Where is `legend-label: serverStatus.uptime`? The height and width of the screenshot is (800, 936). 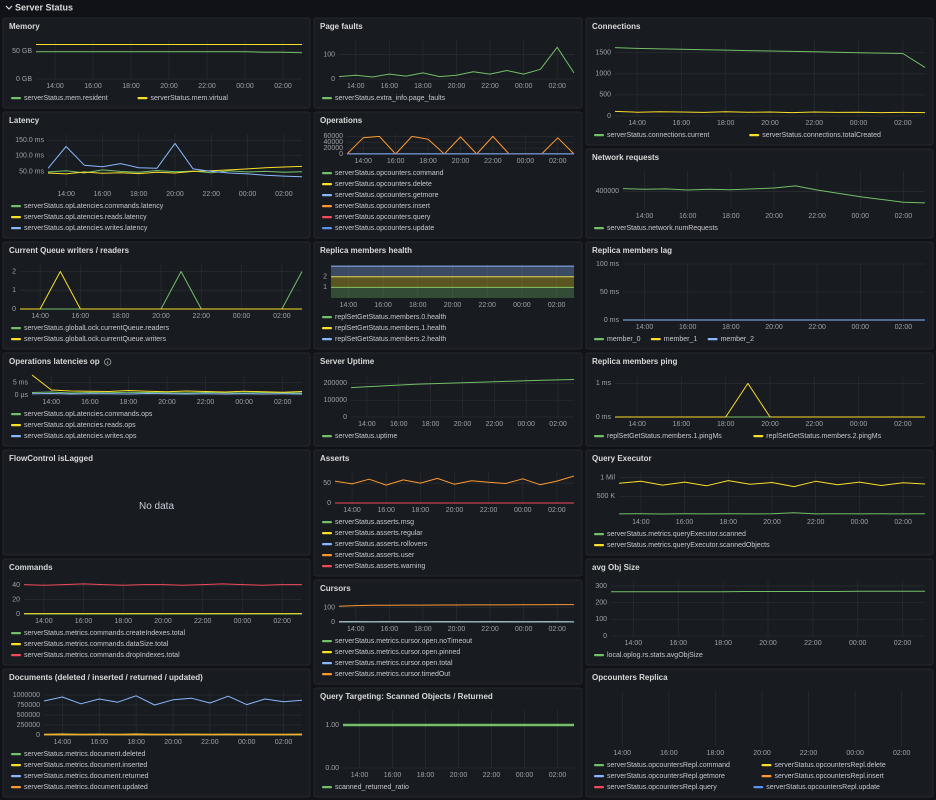
legend-label: serverStatus.uptime is located at coordinates (366, 436).